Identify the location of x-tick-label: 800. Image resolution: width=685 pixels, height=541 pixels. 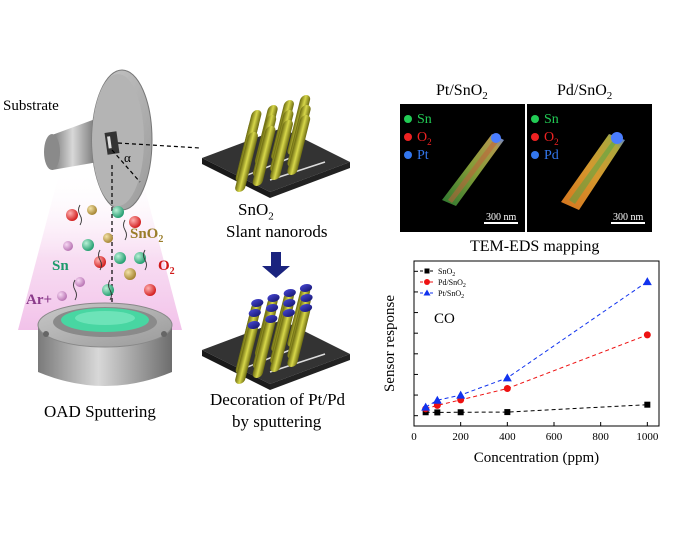
(600, 437).